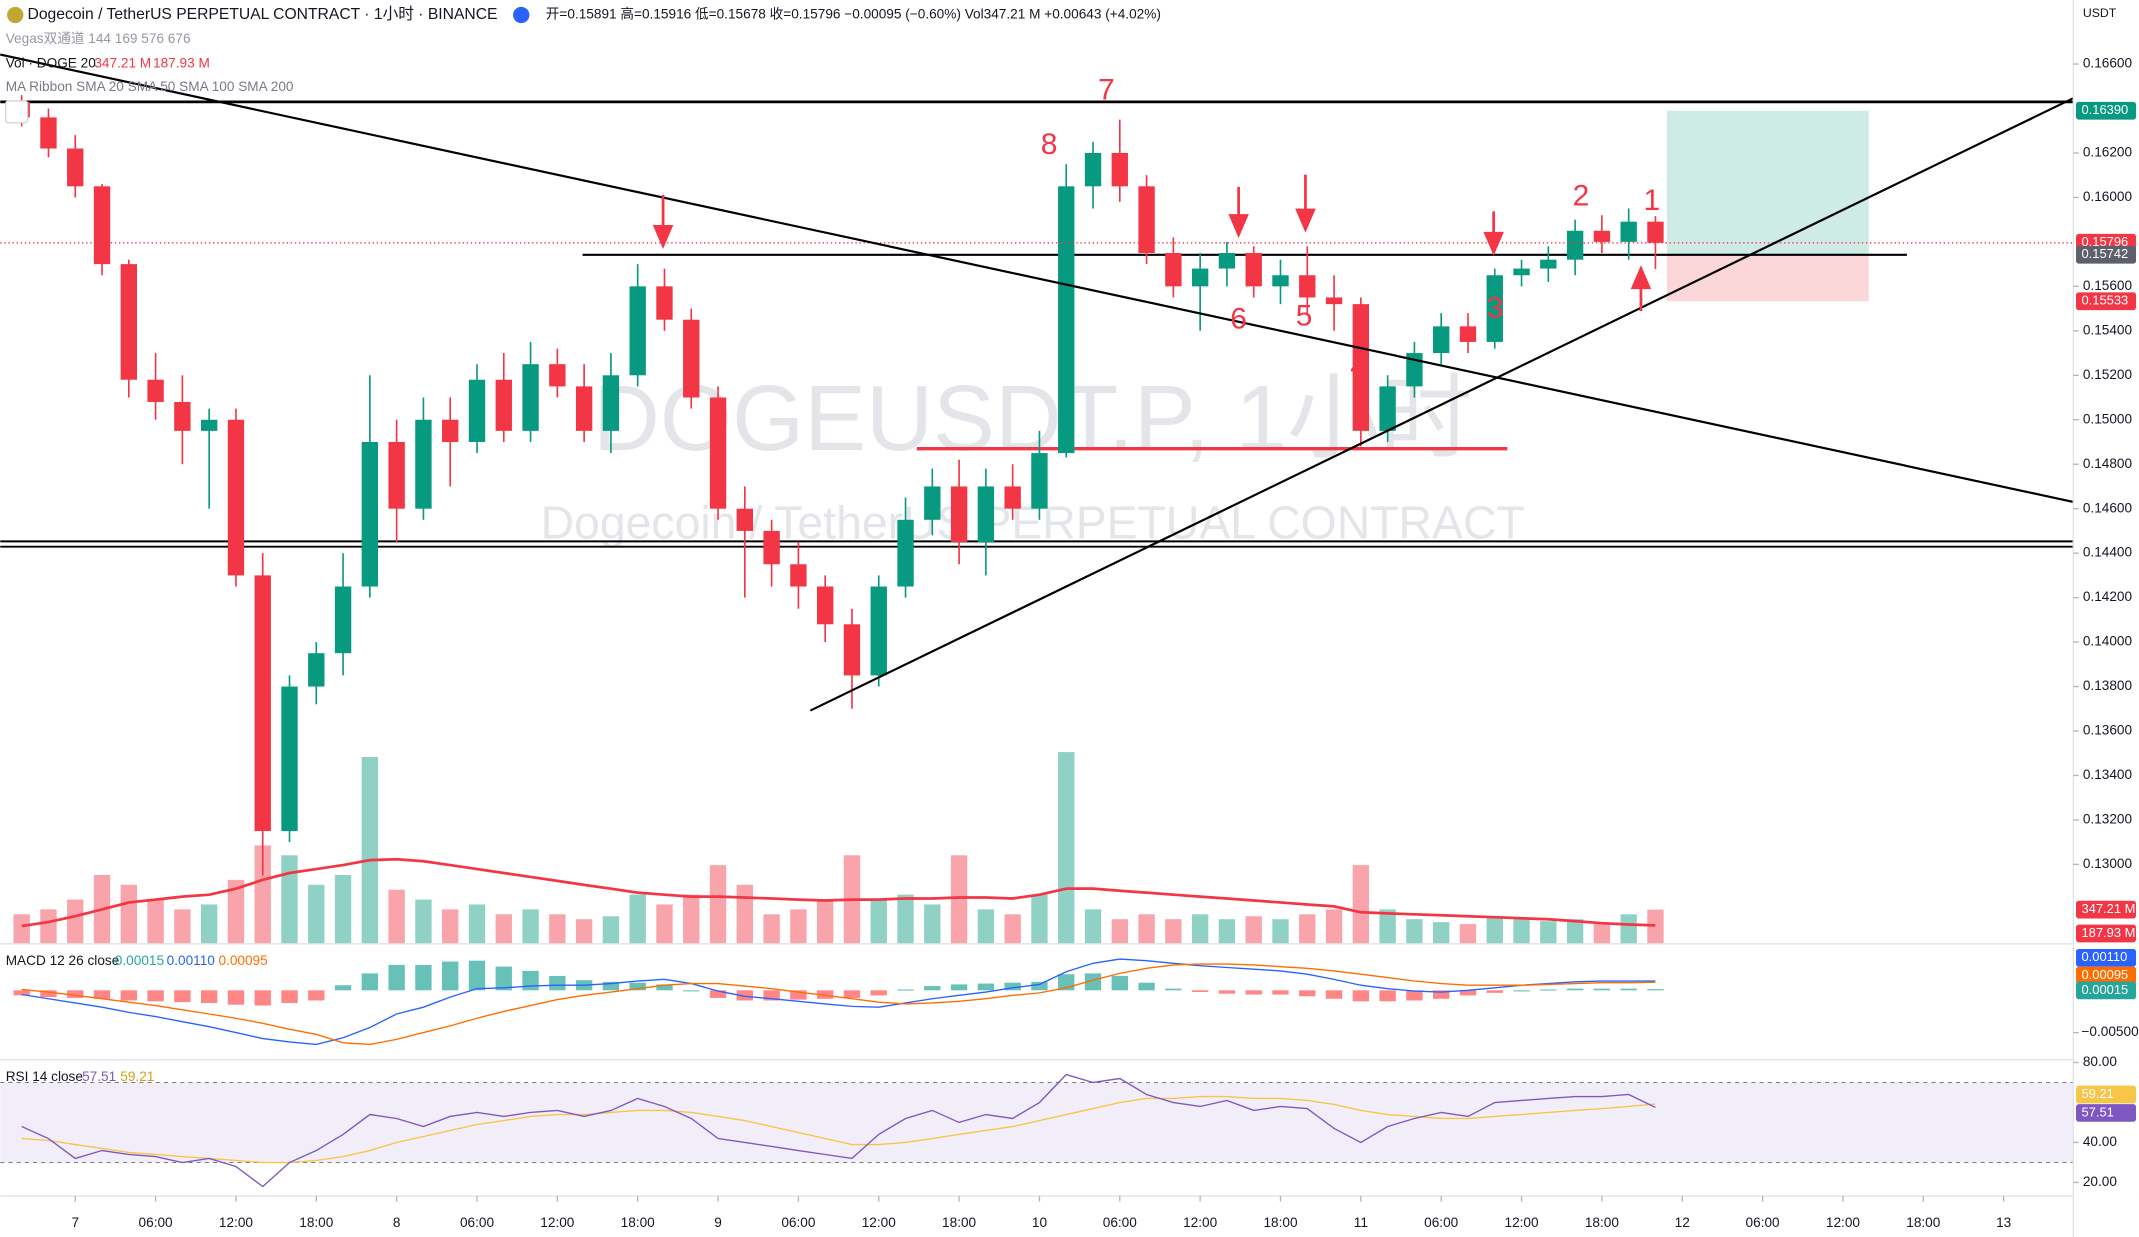 The image size is (2139, 1237). I want to click on annotation: 3, so click(1495, 308).